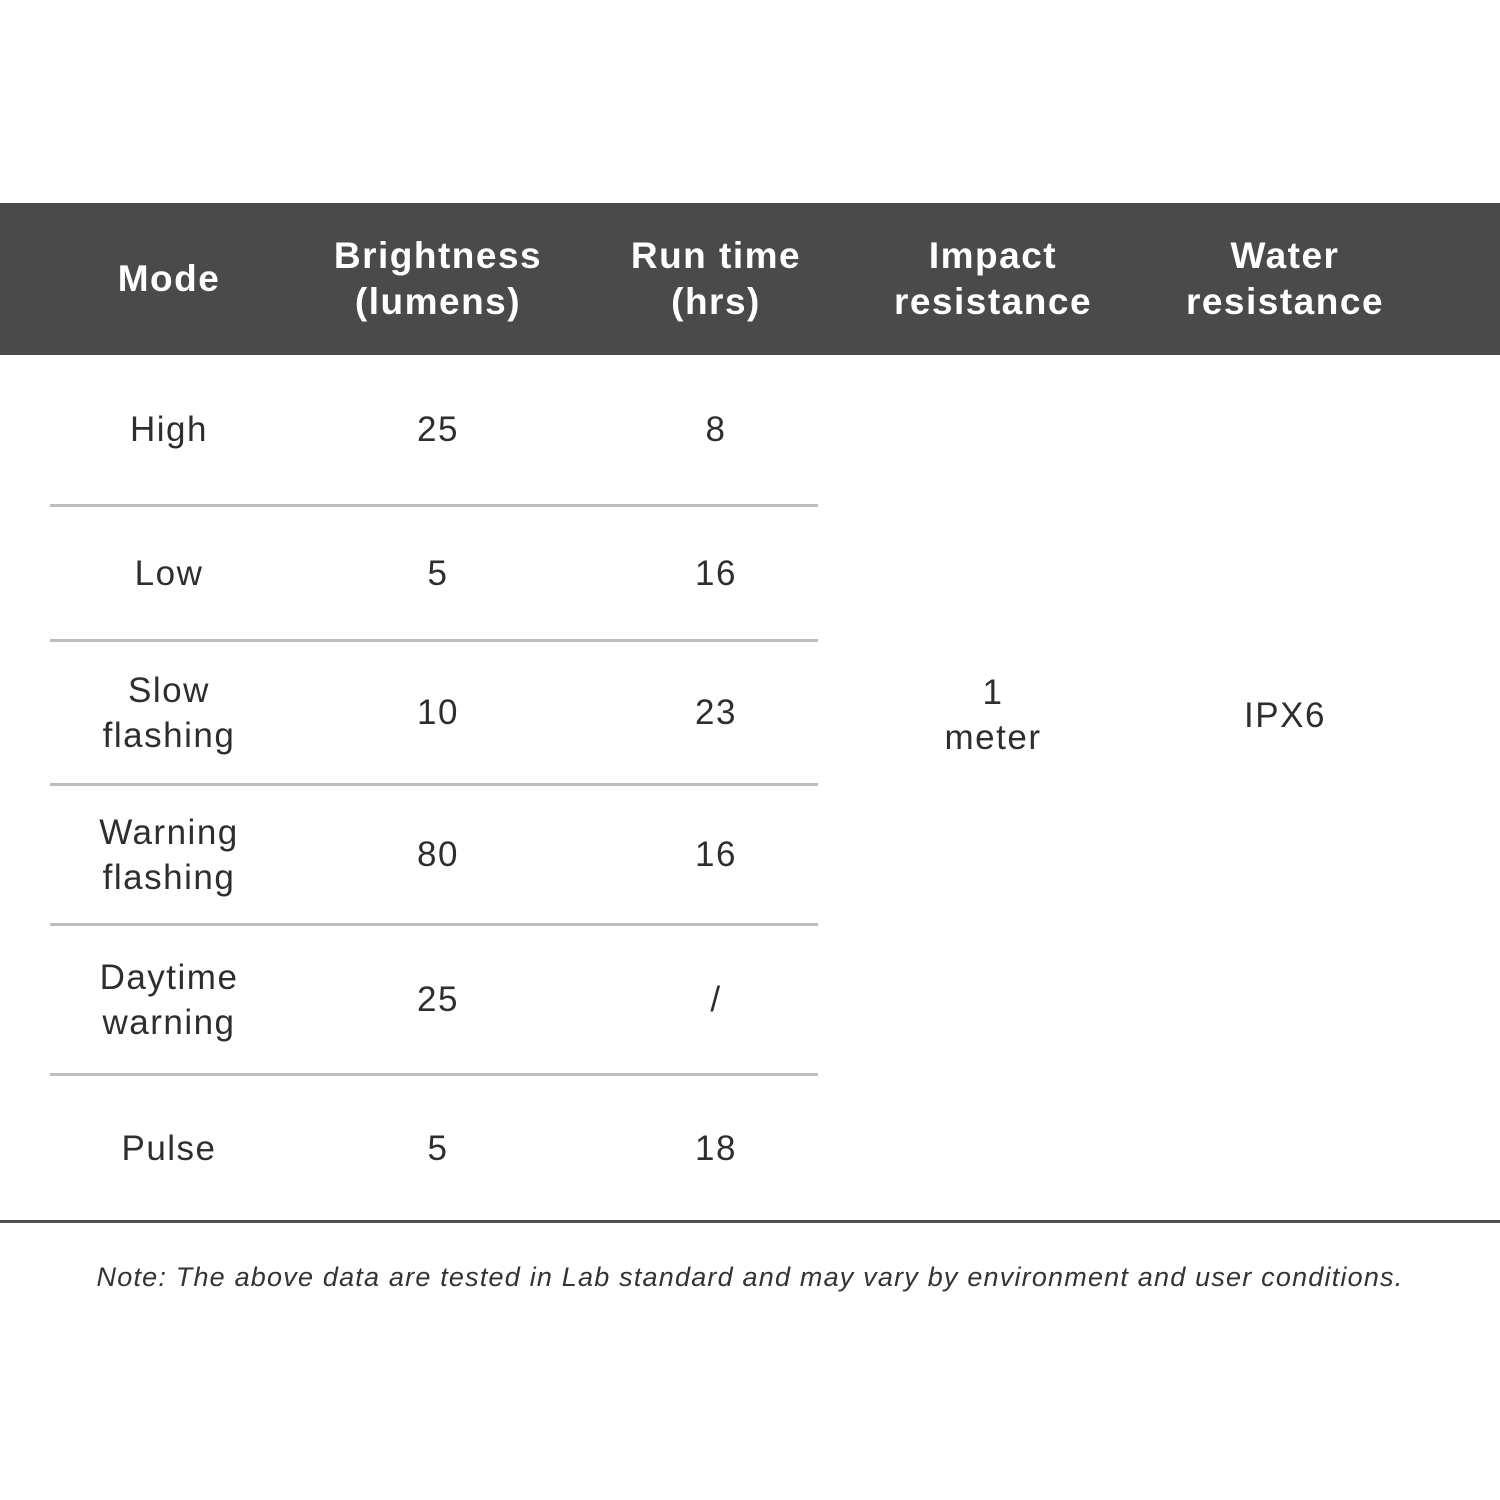 The width and height of the screenshot is (1500, 1500). What do you see at coordinates (438, 712) in the screenshot?
I see `cell-brightness: 10` at bounding box center [438, 712].